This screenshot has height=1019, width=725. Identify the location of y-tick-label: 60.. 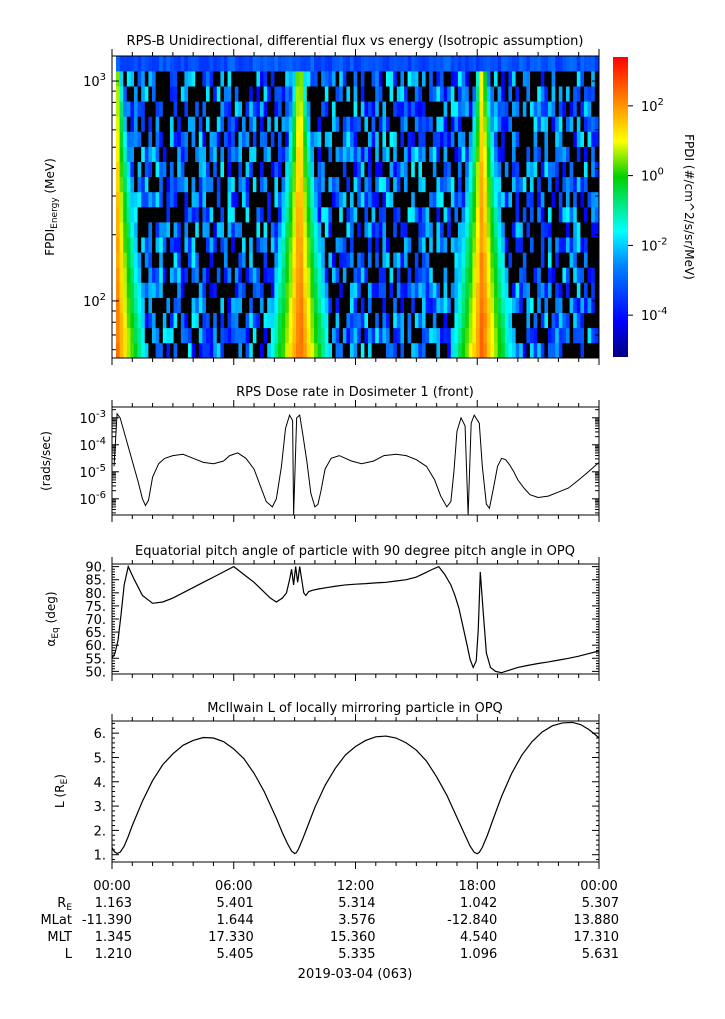
(95, 646).